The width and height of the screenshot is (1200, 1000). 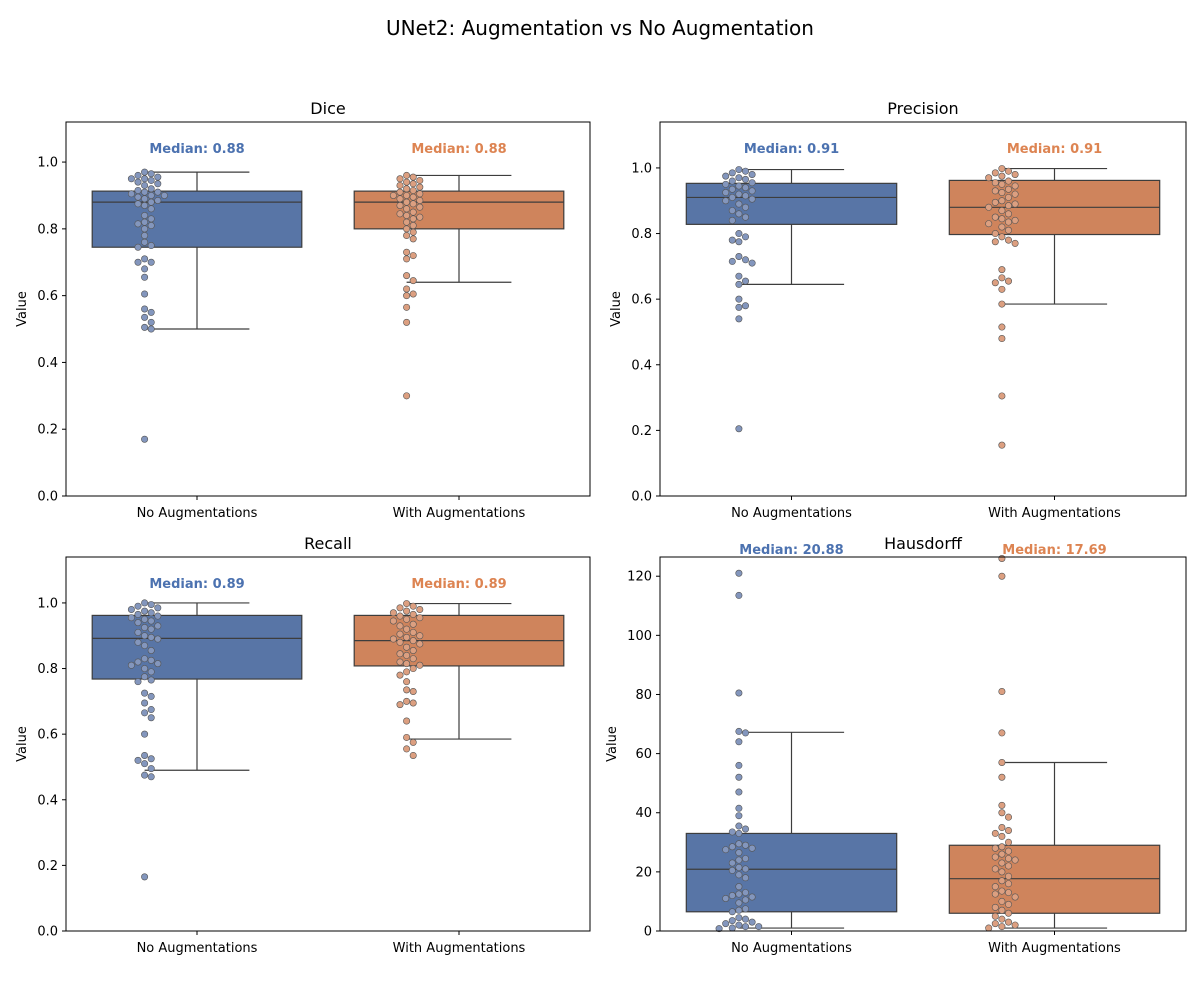 What do you see at coordinates (328, 543) in the screenshot?
I see `subplot-title: Recall` at bounding box center [328, 543].